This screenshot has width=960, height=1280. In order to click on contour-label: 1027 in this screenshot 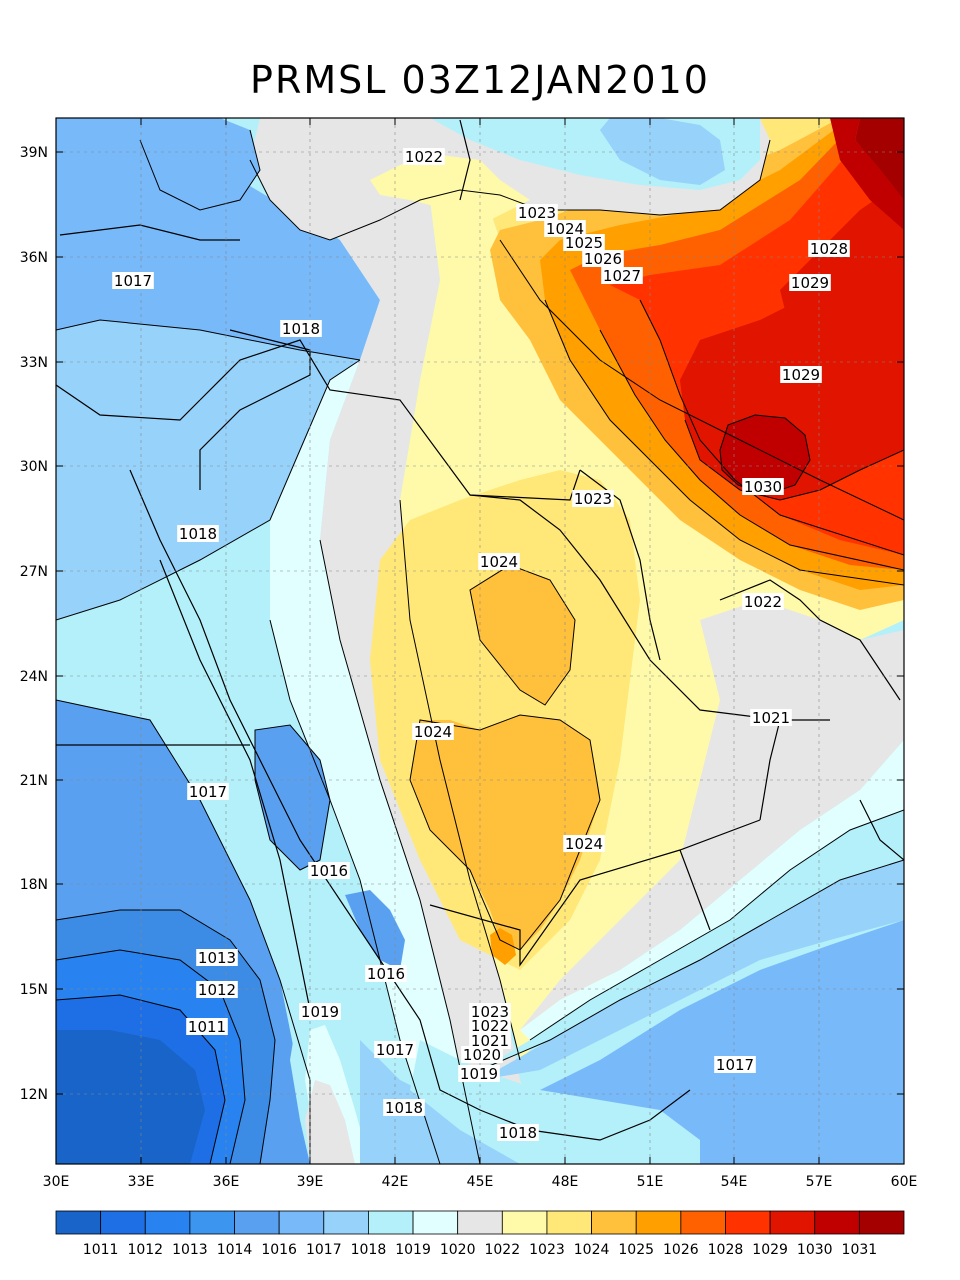, I will do `click(622, 276)`.